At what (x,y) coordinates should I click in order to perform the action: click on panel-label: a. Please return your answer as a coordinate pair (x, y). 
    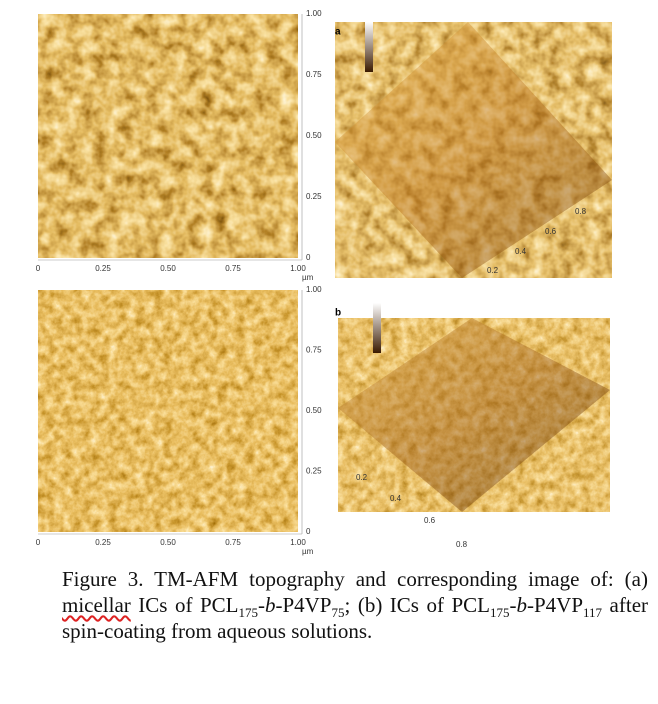
    Looking at the image, I should click on (338, 32).